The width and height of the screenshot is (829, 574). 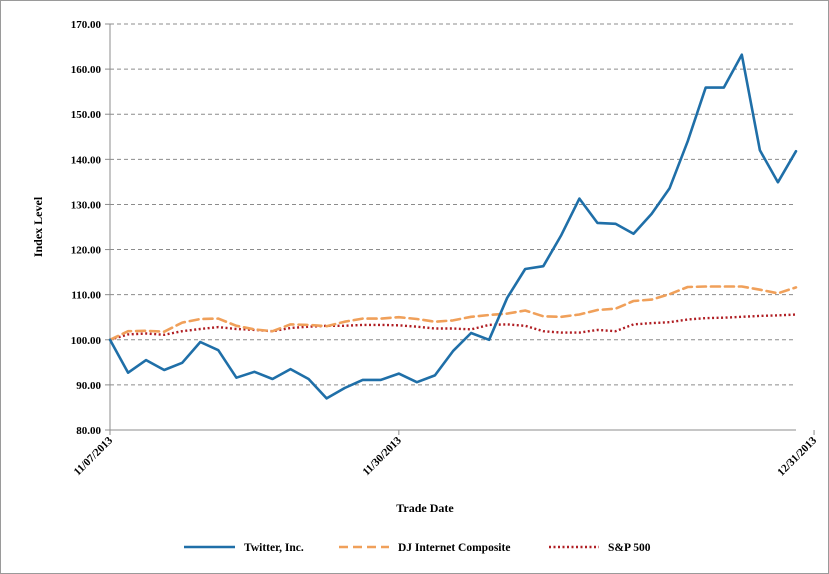 I want to click on x-tick-label: 11/07/2013, so click(x=94, y=456).